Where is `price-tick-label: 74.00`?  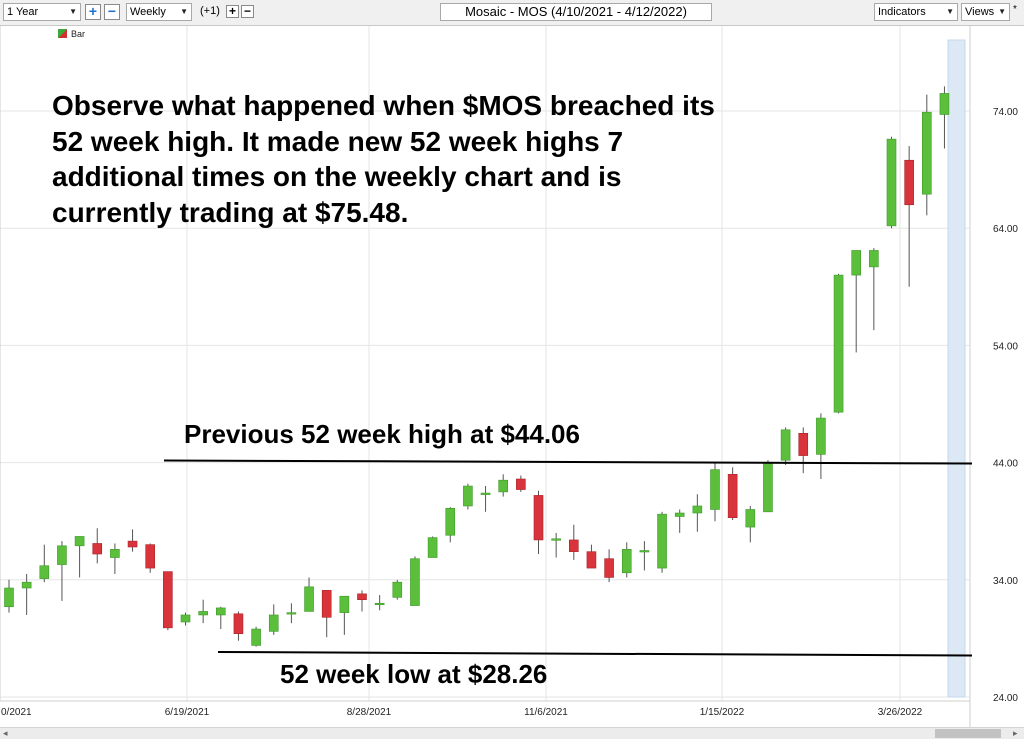
price-tick-label: 74.00 is located at coordinates (1005, 112).